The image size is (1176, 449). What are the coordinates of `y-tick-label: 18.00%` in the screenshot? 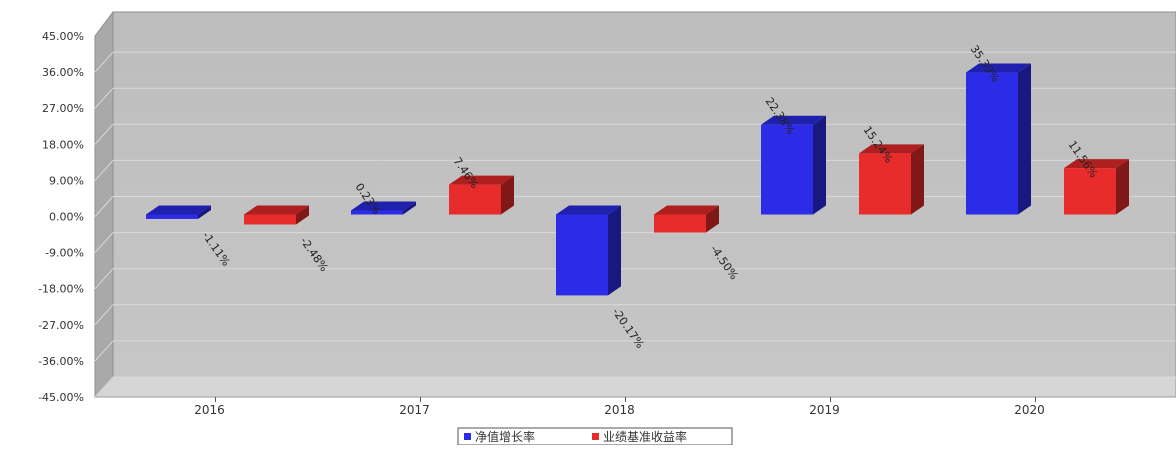 It's located at (63, 144).